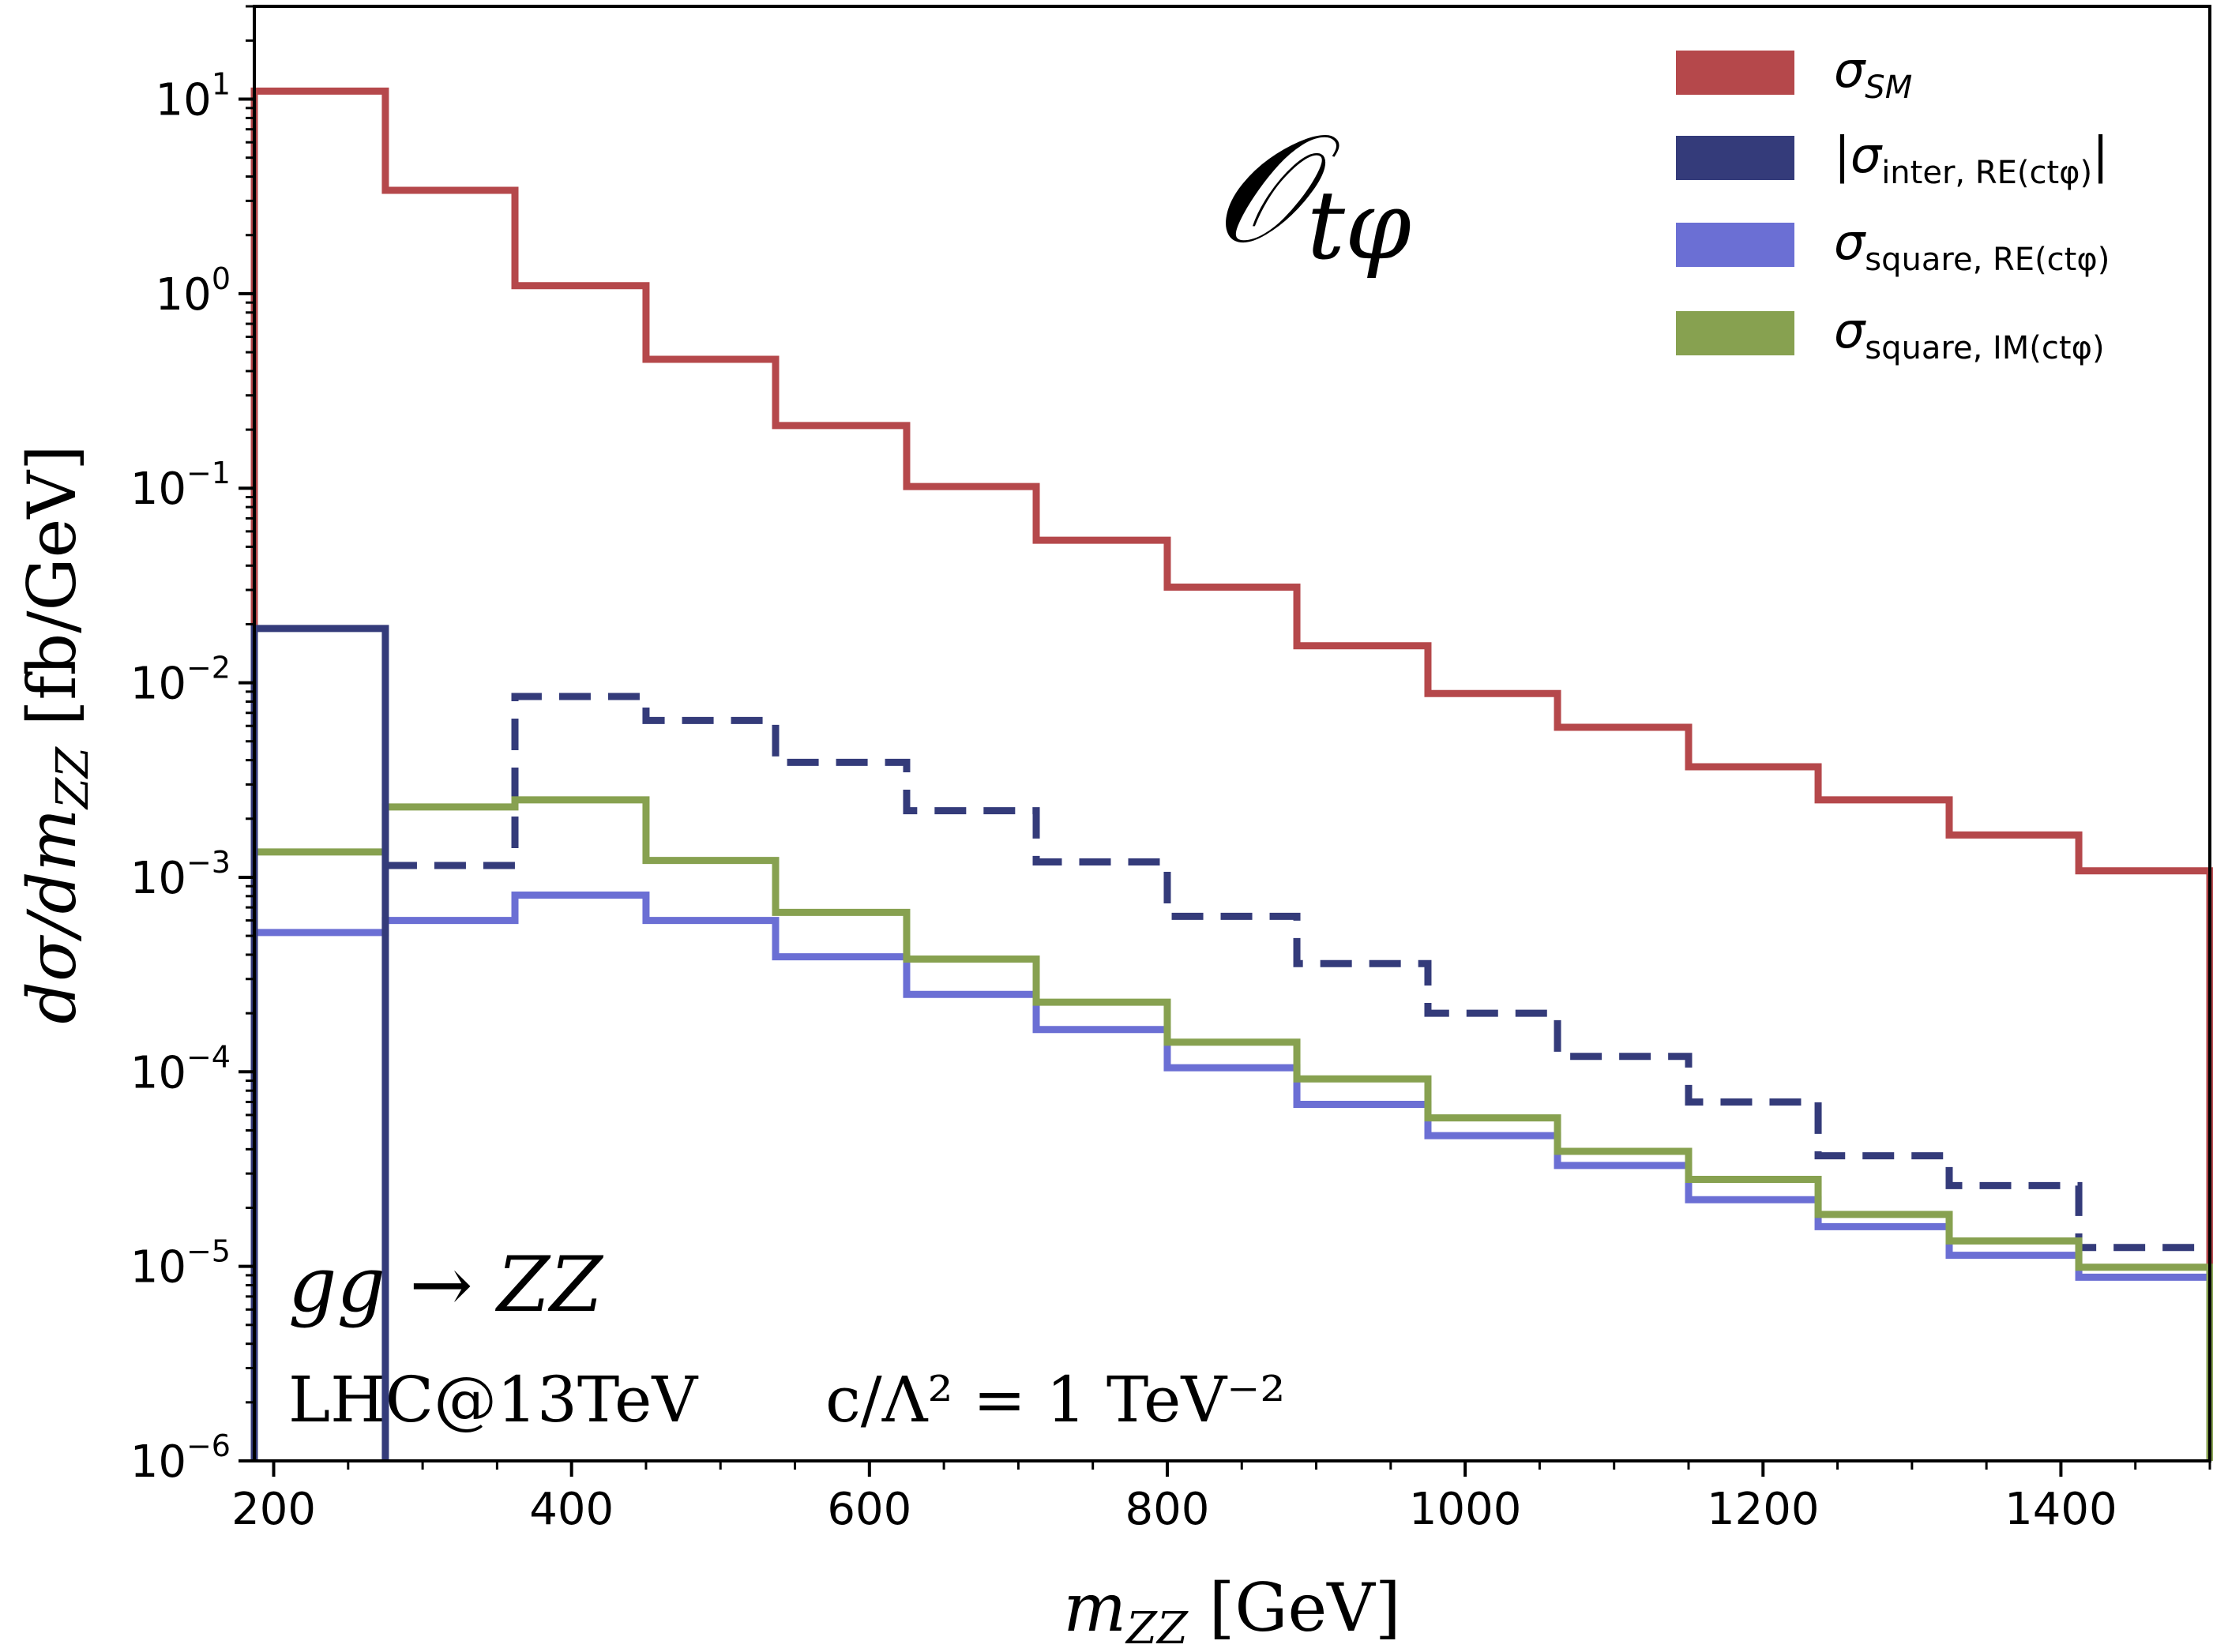 This screenshot has height=1652, width=2213. What do you see at coordinates (446, 1285) in the screenshot?
I see `process-label: gg → ZZ` at bounding box center [446, 1285].